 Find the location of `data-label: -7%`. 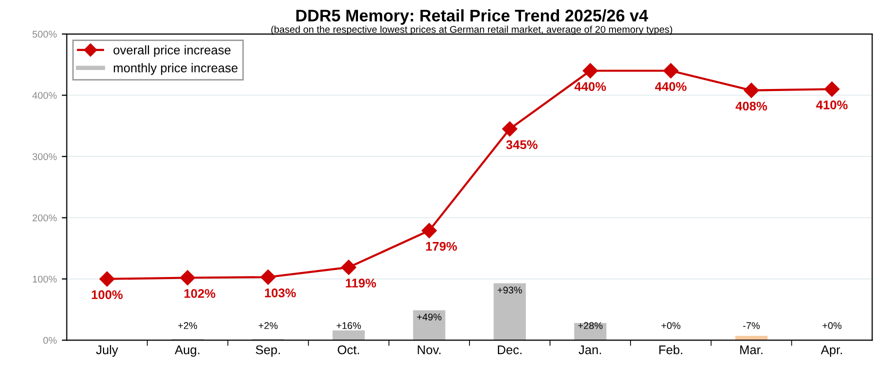

data-label: -7% is located at coordinates (751, 325).